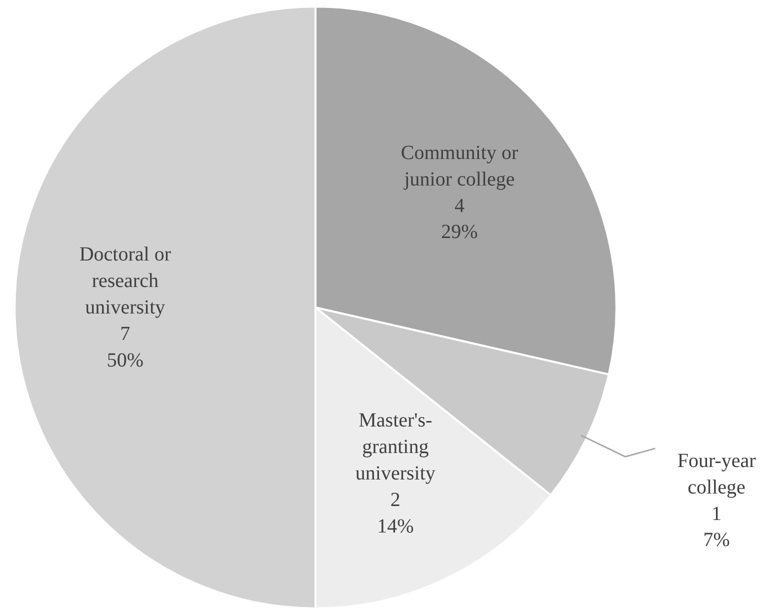  Describe the element at coordinates (395, 447) in the screenshot. I see `slice-label: Master's-granting university` at that location.